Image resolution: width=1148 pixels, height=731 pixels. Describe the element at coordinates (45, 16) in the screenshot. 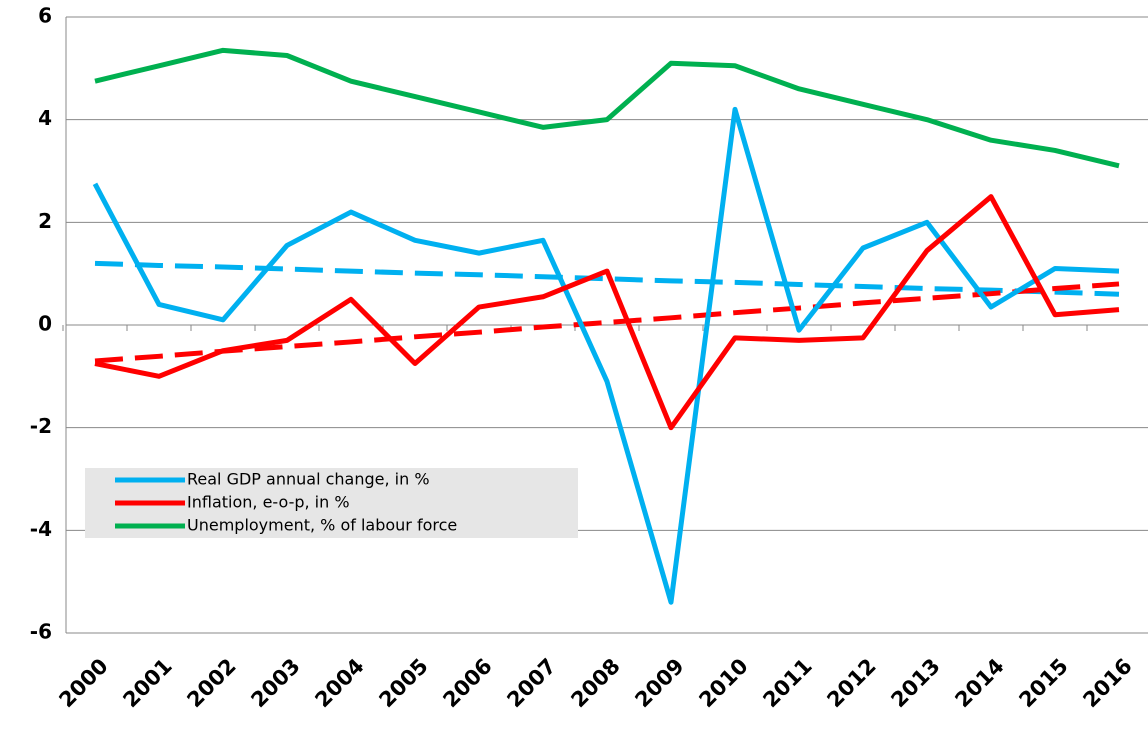

I see `y-tick-label: 6` at that location.